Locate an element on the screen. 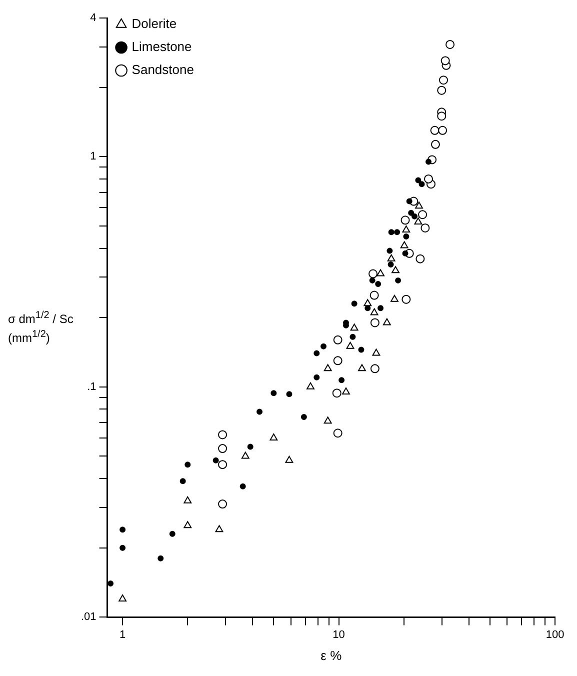 The image size is (577, 676). y-tick-label: 4 is located at coordinates (93, 18).